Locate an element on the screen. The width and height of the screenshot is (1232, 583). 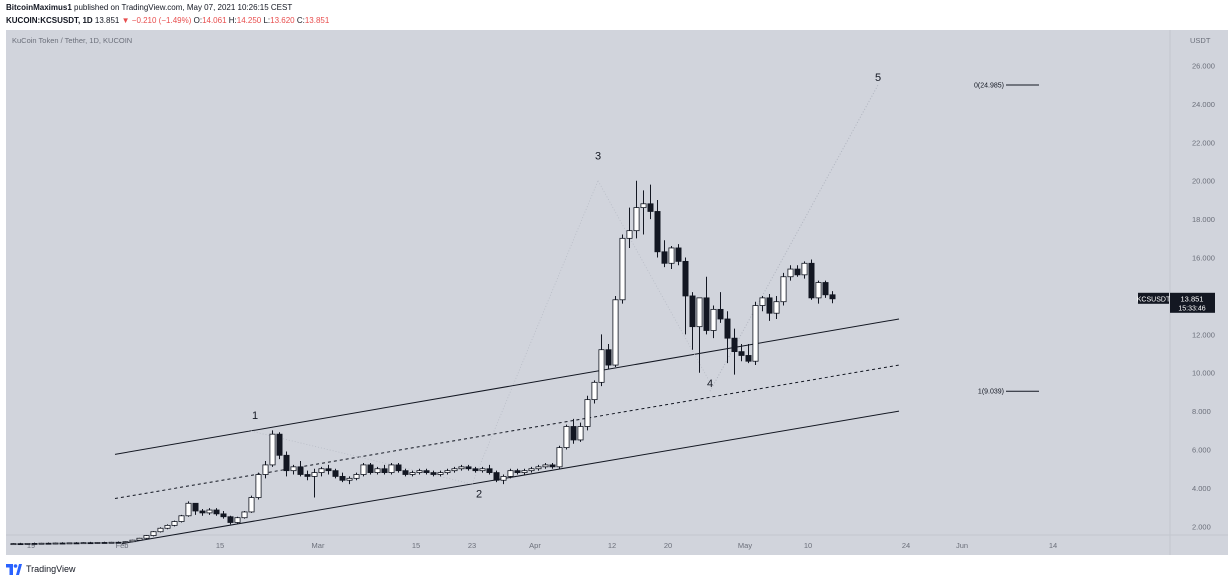
last-value: 13.851 is located at coordinates (107, 20).